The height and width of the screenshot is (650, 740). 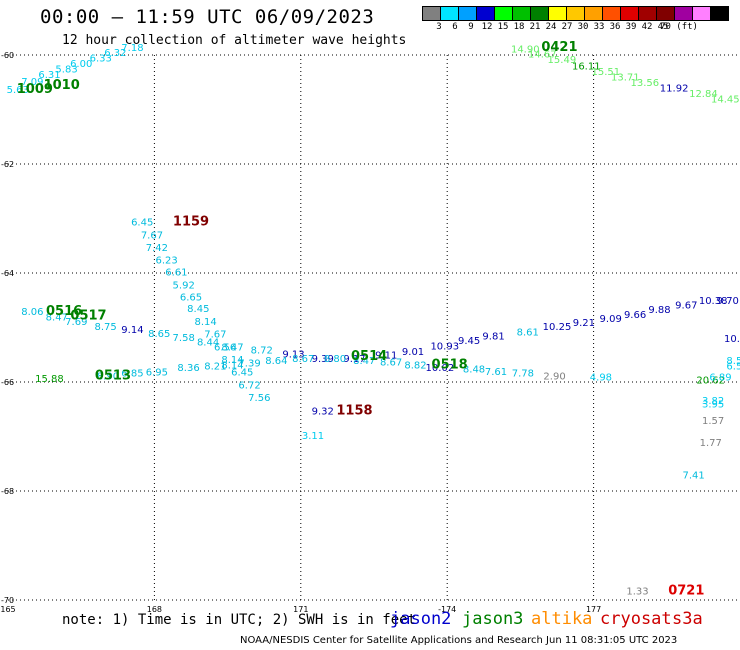 I want to click on wave-height-label: 1.77, so click(x=711, y=443).